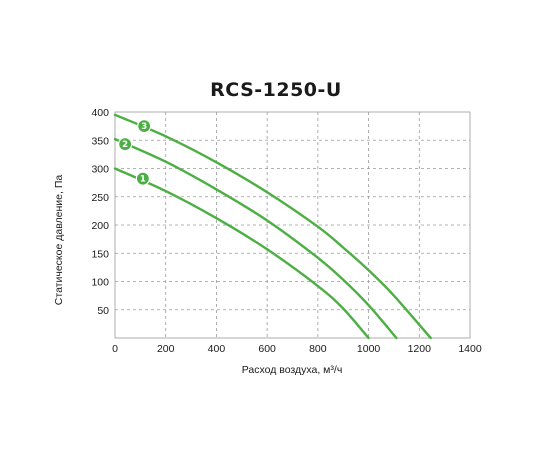 Image resolution: width=550 pixels, height=450 pixels. I want to click on x-tick-label: 400, so click(217, 349).